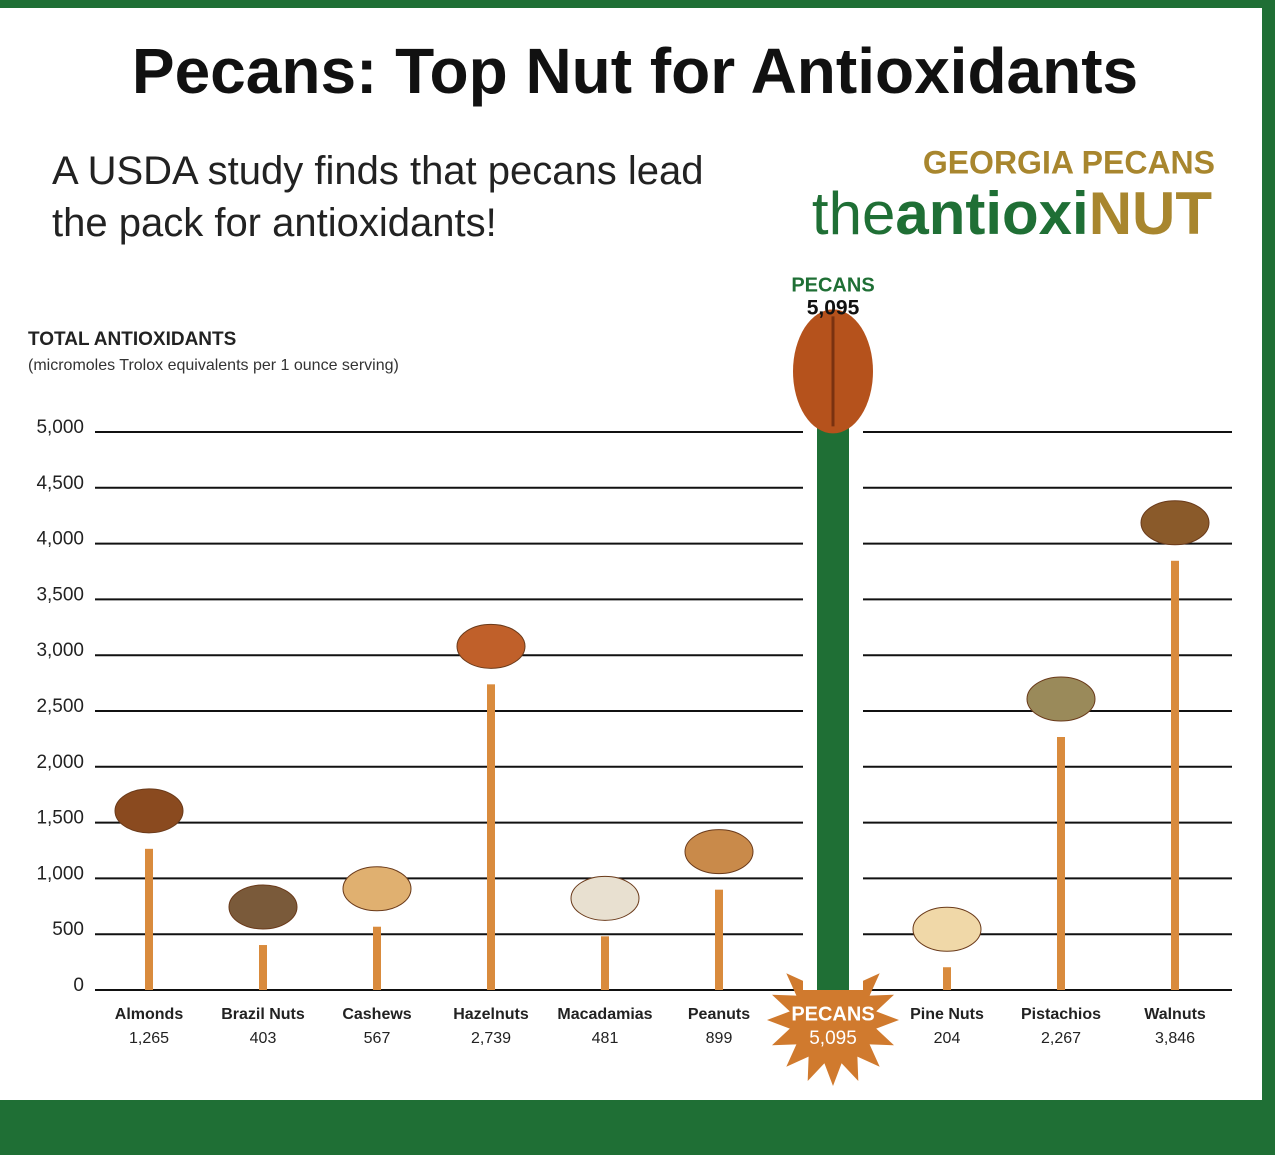  I want to click on y-tick-label: 1,000, so click(60, 873).